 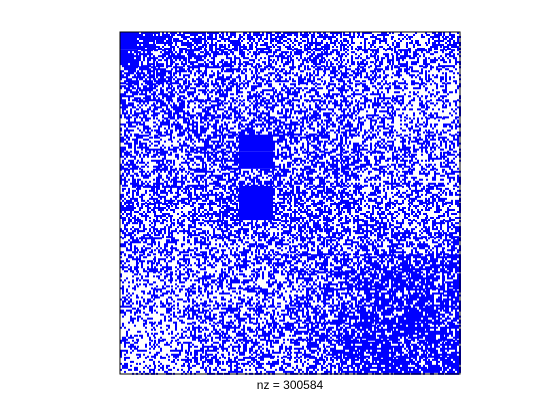 I want to click on x-axis-label: nz = 300584, so click(x=290, y=385).